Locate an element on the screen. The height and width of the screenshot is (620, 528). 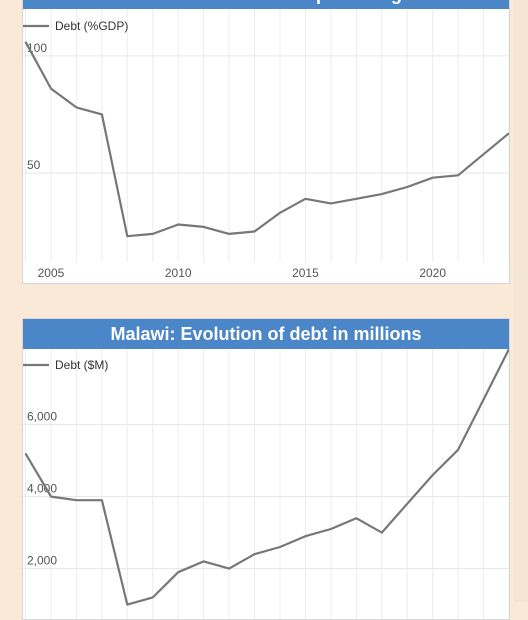
y-tick-label: 6,000 is located at coordinates (42, 417).